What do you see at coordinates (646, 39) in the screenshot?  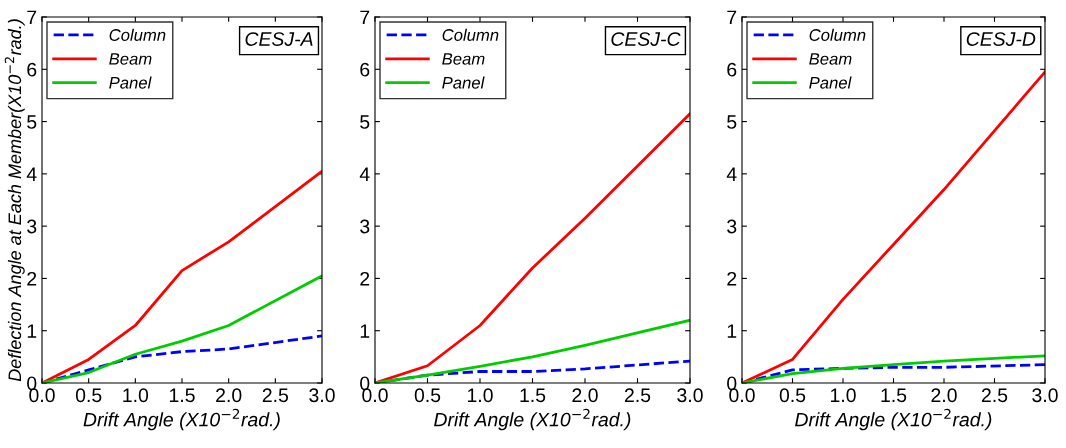 I see `text: CESJ-C` at bounding box center [646, 39].